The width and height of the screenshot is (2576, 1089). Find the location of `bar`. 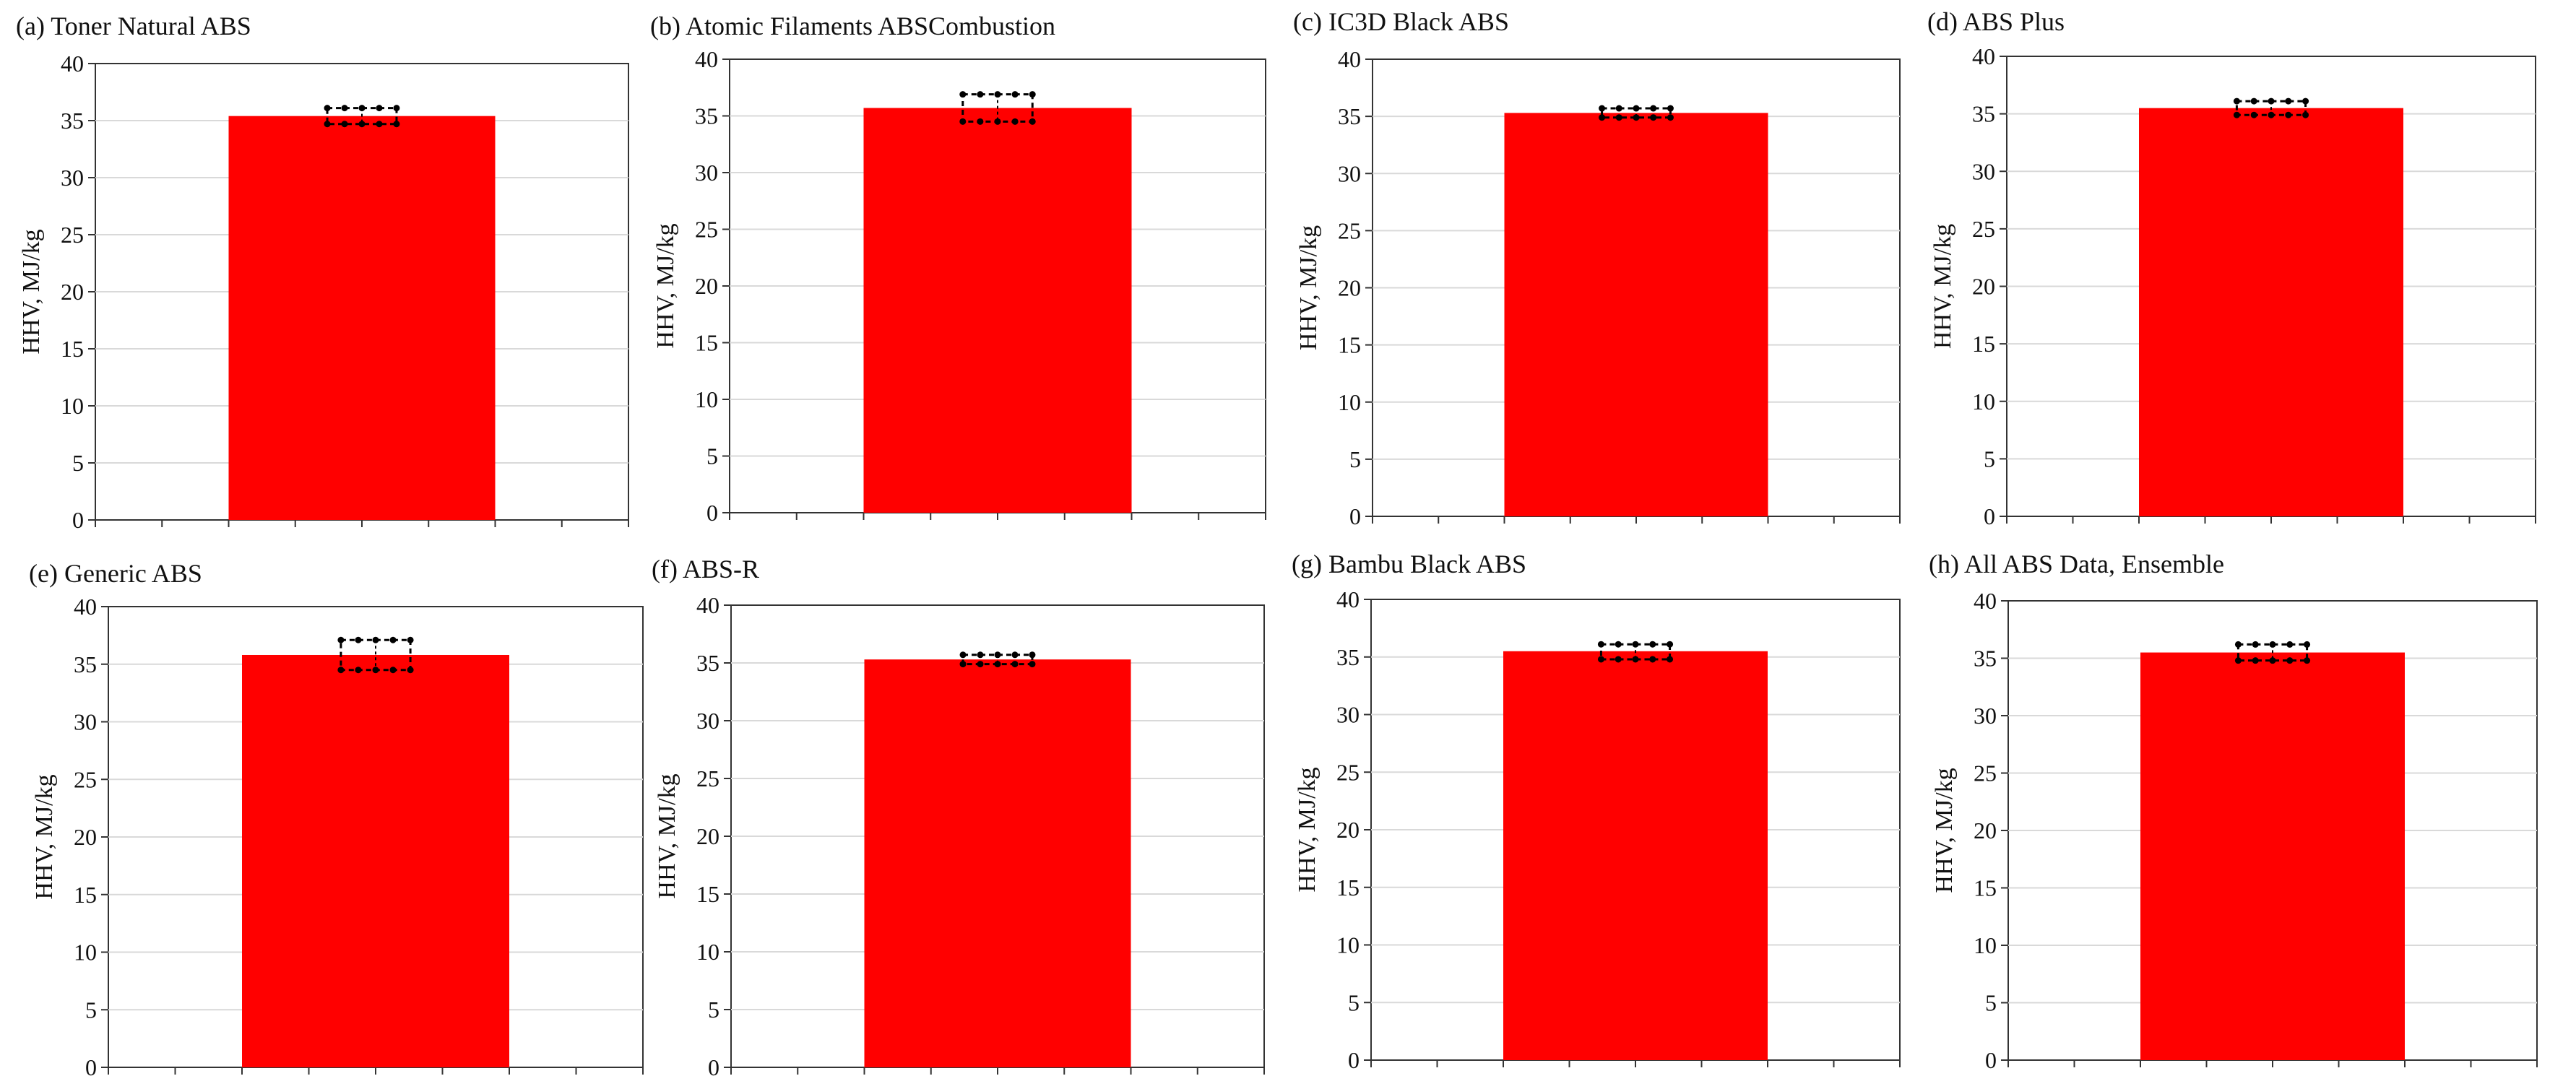

bar is located at coordinates (1636, 314).